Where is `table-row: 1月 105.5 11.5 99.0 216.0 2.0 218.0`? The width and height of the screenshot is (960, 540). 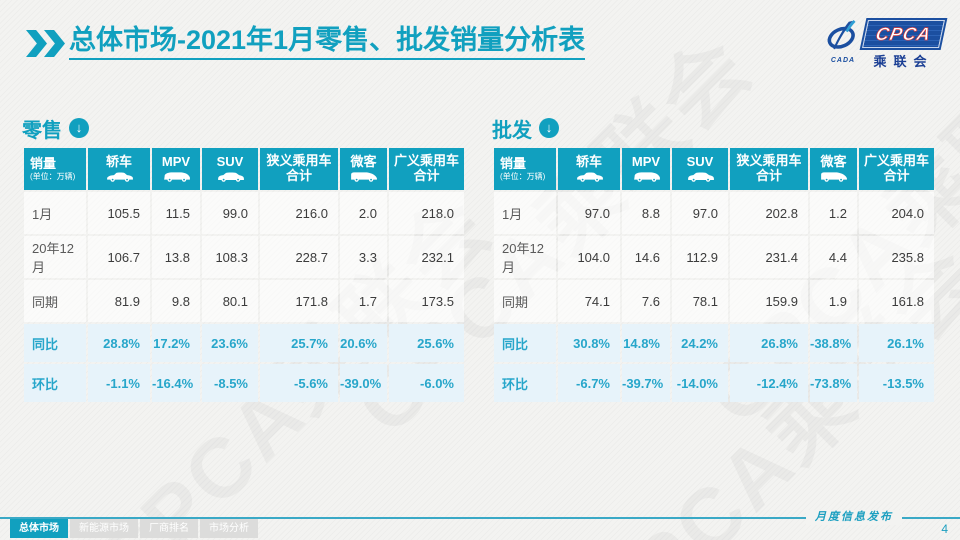
table-row: 1月 105.5 11.5 99.0 216.0 2.0 218.0 is located at coordinates (244, 213).